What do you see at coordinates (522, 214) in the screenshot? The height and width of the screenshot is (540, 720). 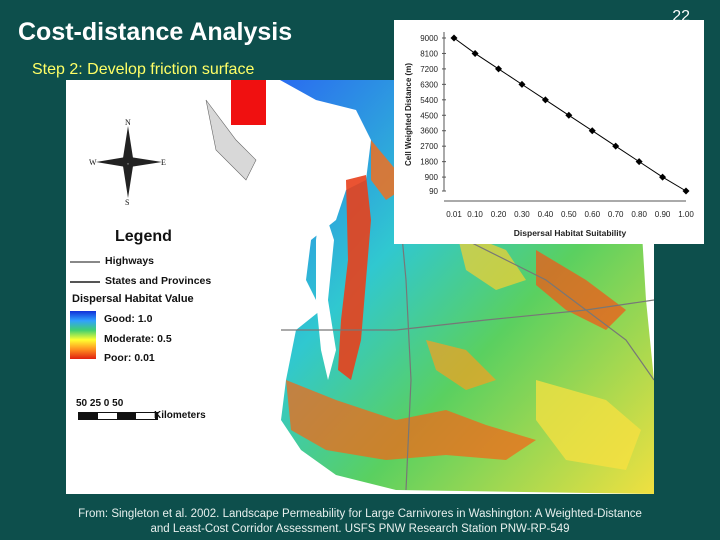 I see `x-tick-label: 0.30` at bounding box center [522, 214].